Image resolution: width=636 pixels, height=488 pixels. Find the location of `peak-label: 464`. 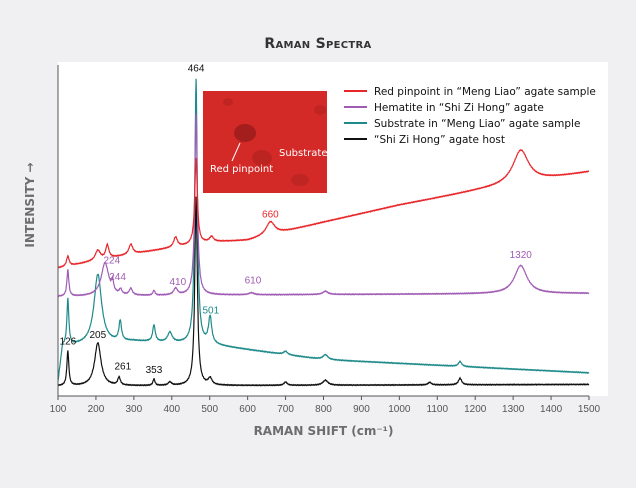

peak-label: 464 is located at coordinates (196, 69).